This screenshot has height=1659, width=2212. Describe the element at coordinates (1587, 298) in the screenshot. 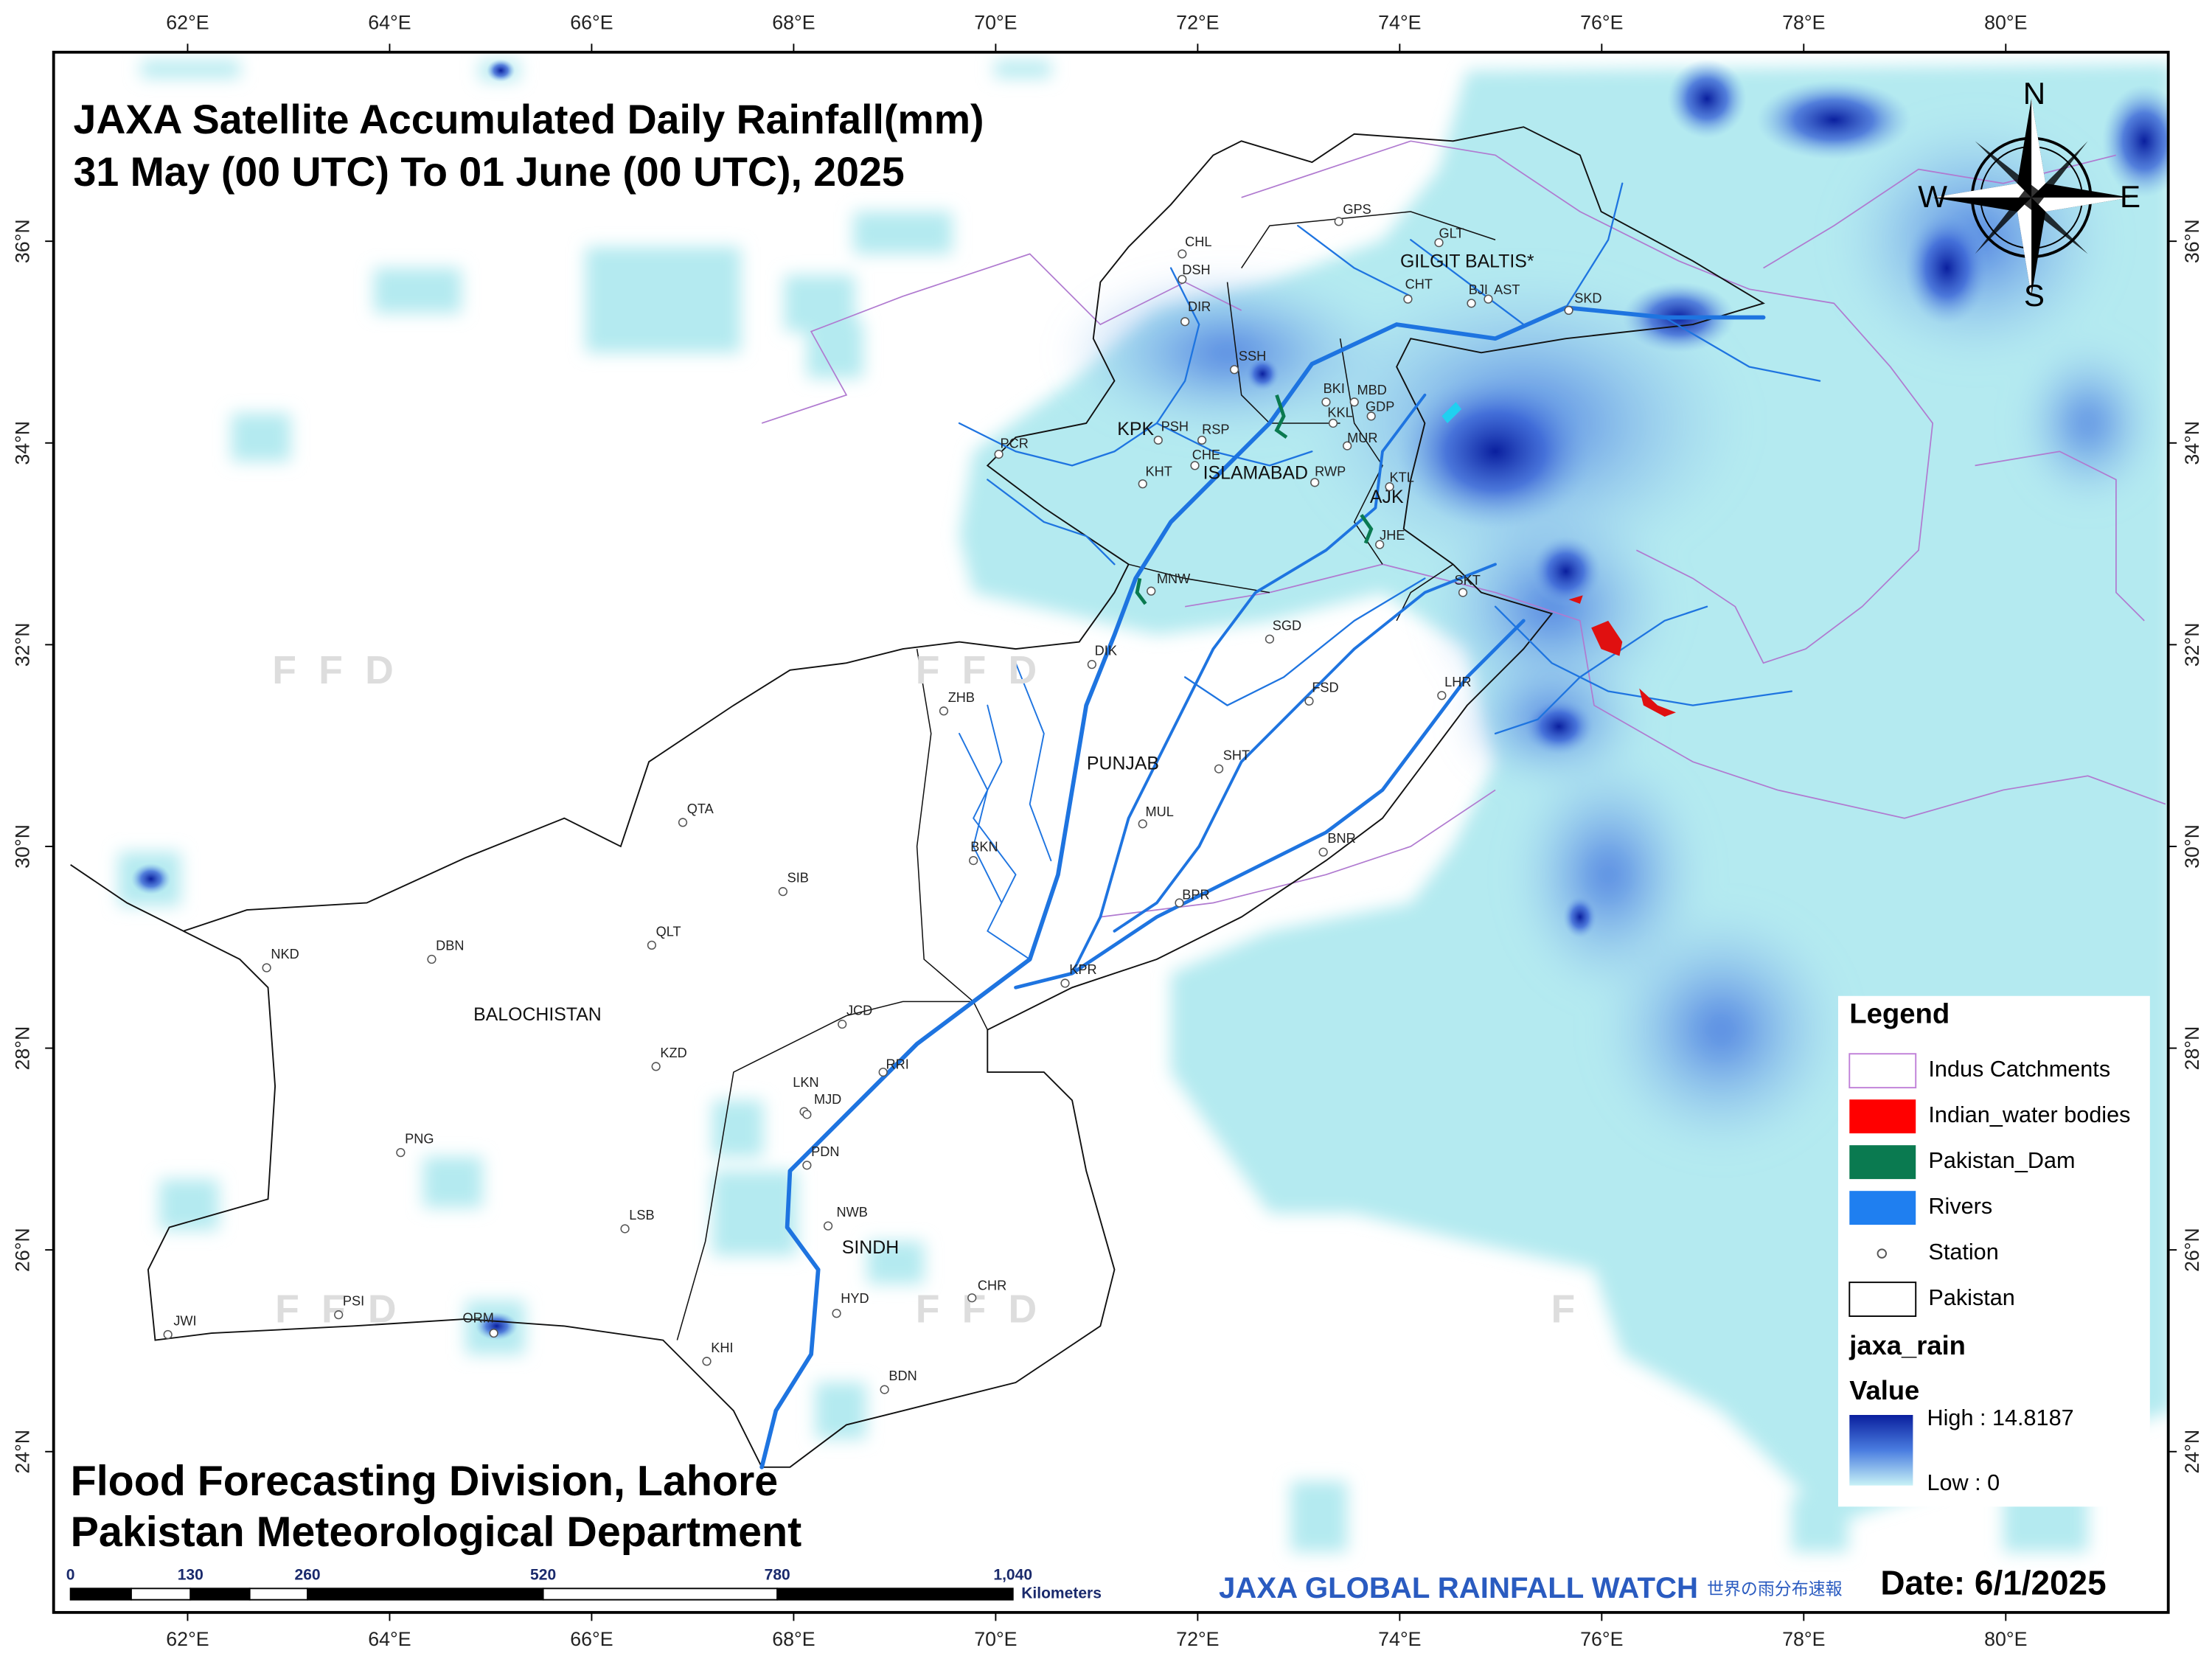

I see `station-label: SKD` at that location.